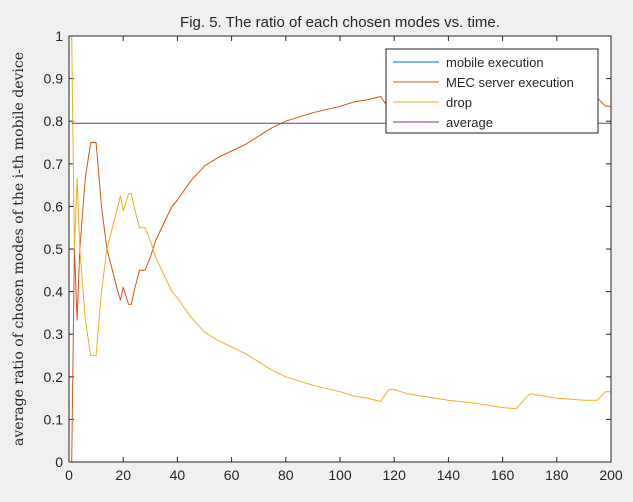  What do you see at coordinates (54, 419) in the screenshot?
I see `y-tick-label: 0.1` at bounding box center [54, 419].